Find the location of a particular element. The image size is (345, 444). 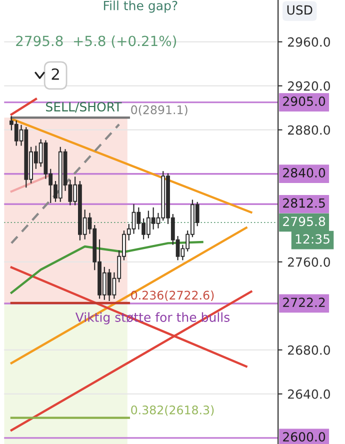

series-label: 0.382(2618.3) is located at coordinates (172, 410).